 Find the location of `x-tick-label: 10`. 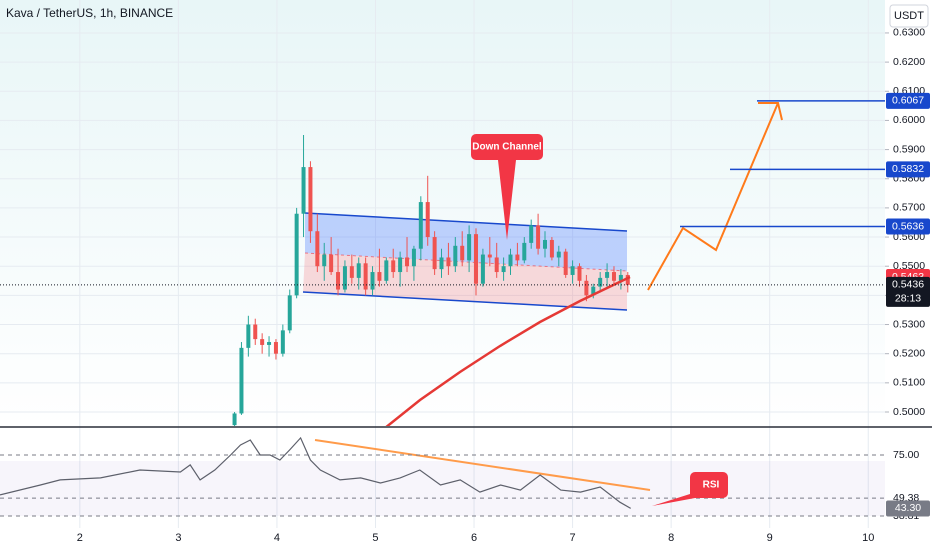

x-tick-label: 10 is located at coordinates (868, 538).